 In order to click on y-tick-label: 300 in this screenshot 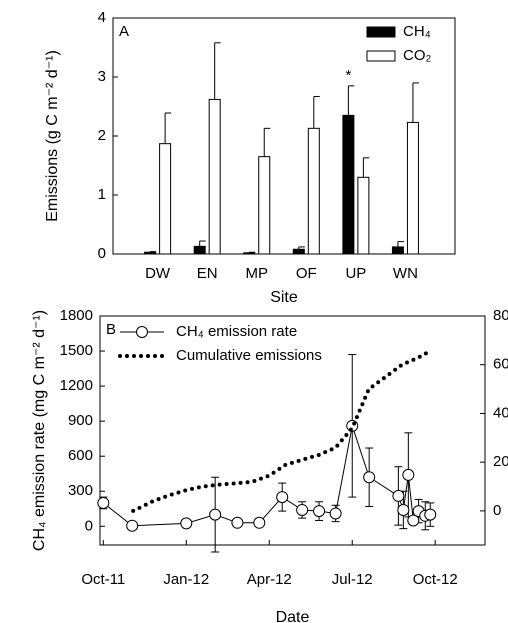, I will do `click(80, 490)`.